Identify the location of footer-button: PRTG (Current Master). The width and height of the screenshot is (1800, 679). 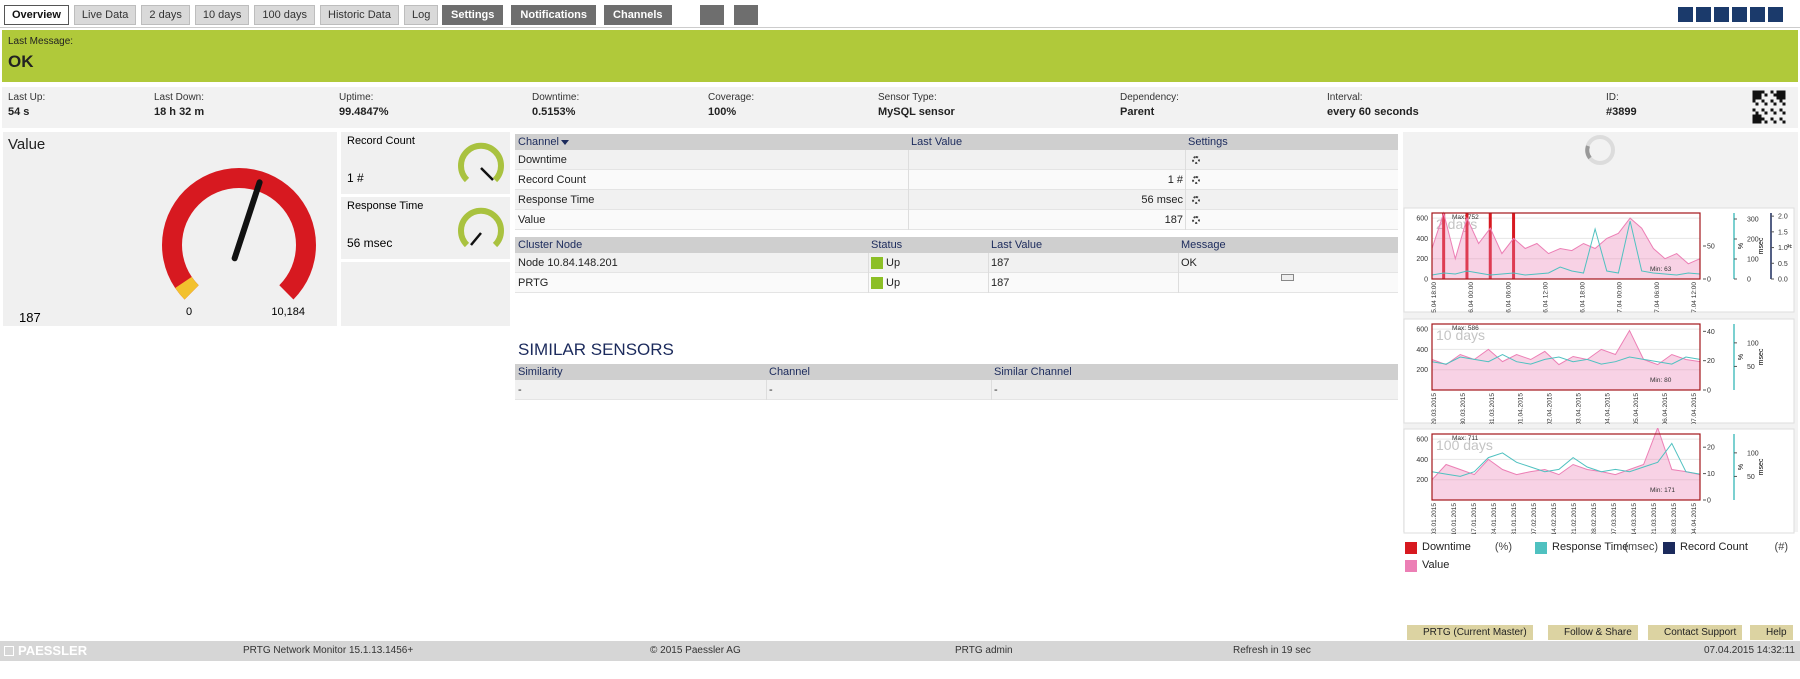
(1470, 632).